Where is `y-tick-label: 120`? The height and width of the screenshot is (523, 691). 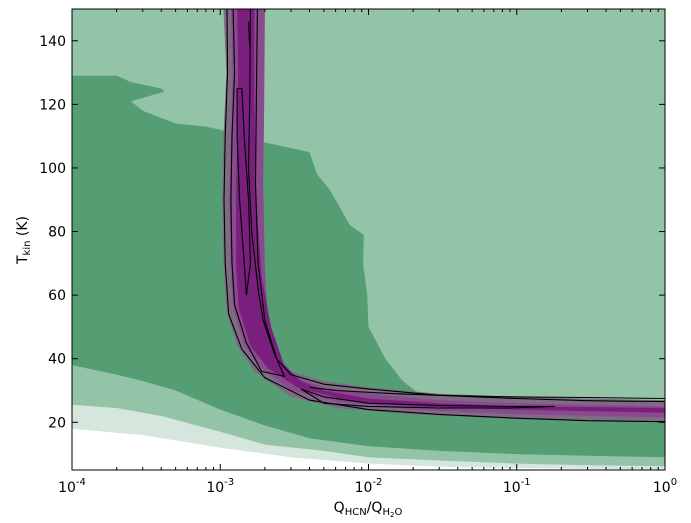
y-tick-label: 120 is located at coordinates (52, 105).